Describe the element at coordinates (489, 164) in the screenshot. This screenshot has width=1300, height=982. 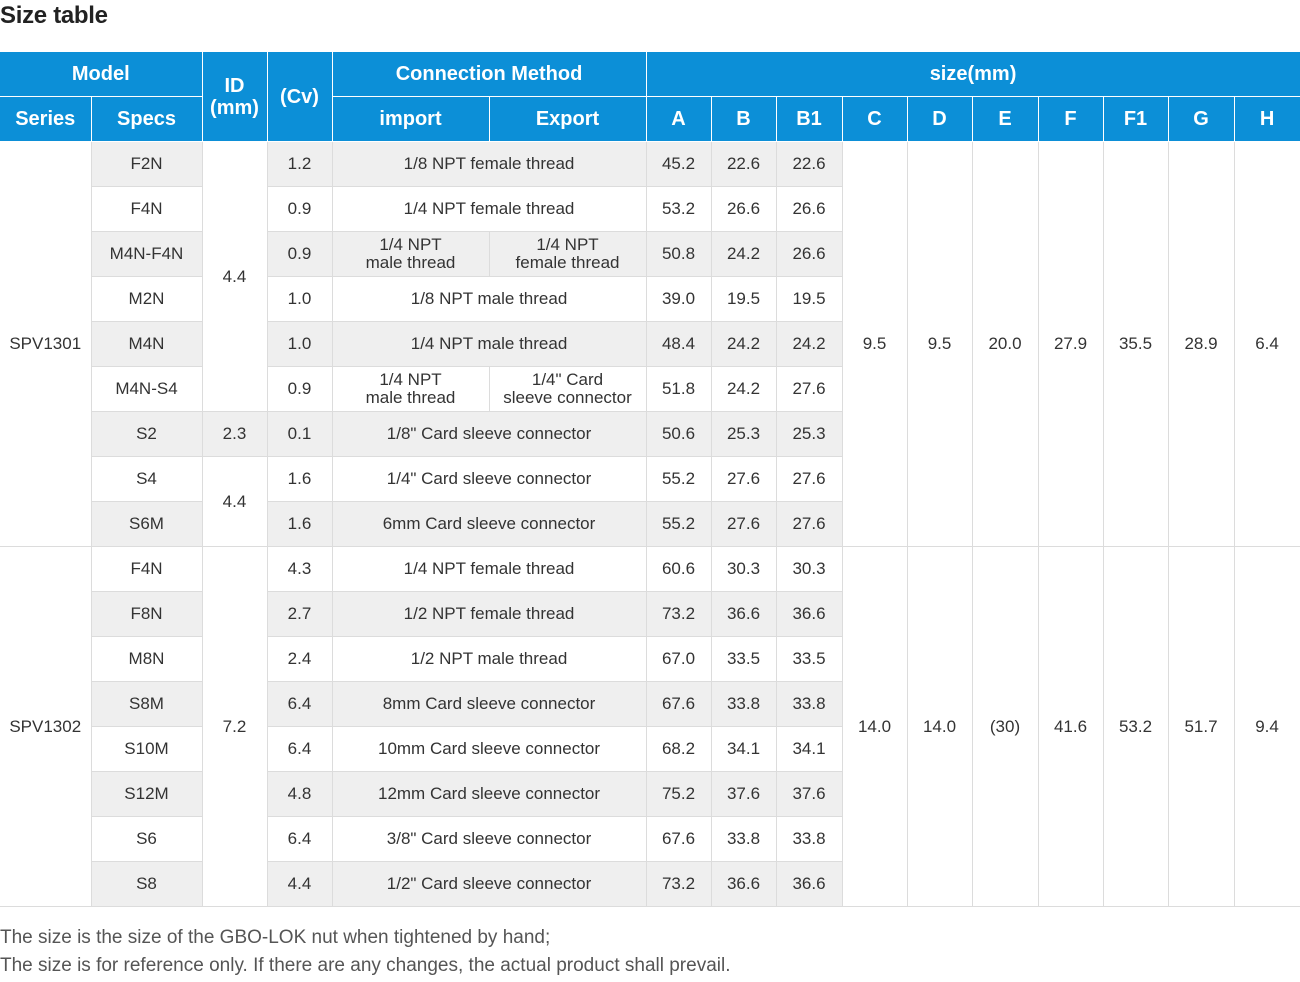
I see `connection-cell: 1/8 NPT female thread` at that location.